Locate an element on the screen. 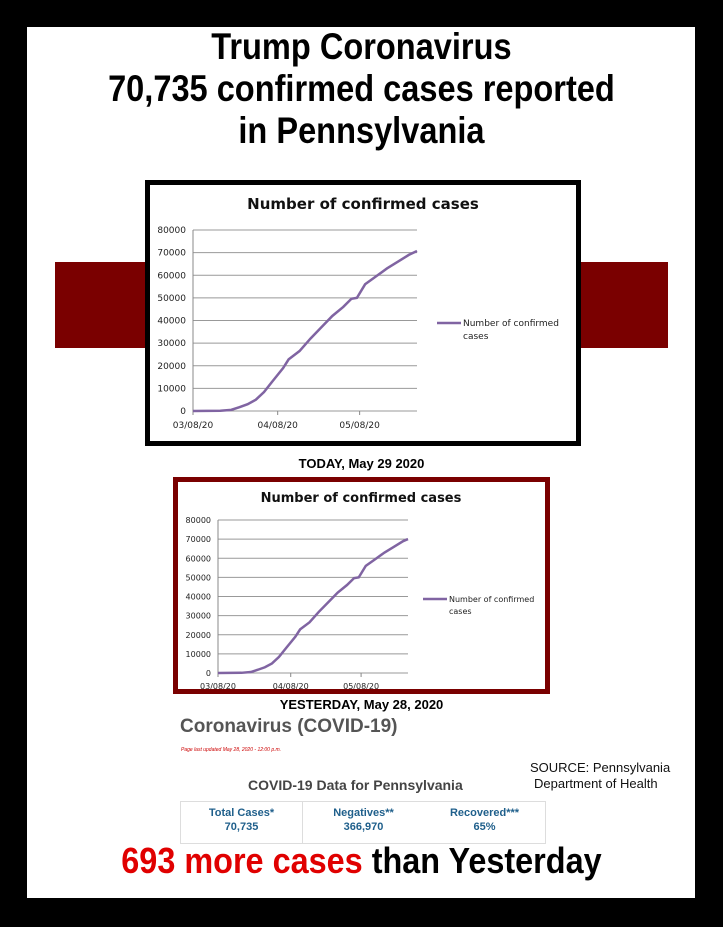 The width and height of the screenshot is (723, 927). covid-heading: Coronavirus (COVID-19) is located at coordinates (289, 726).